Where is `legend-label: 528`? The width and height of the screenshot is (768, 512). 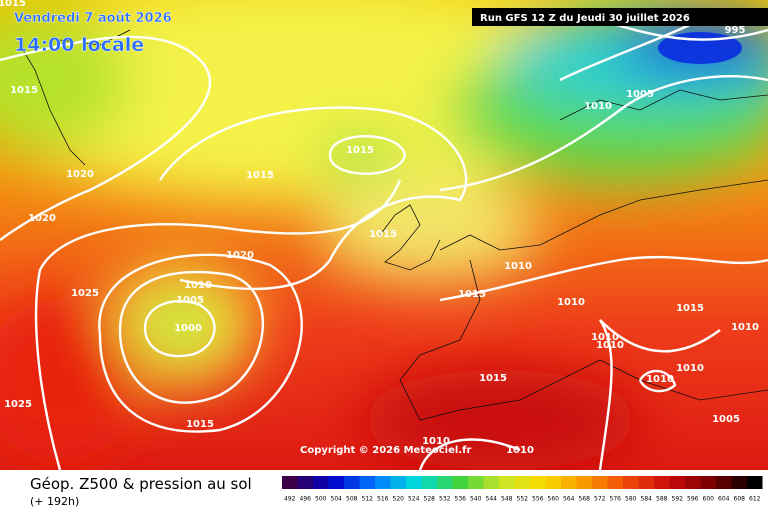 legend-label: 528 is located at coordinates (430, 499).